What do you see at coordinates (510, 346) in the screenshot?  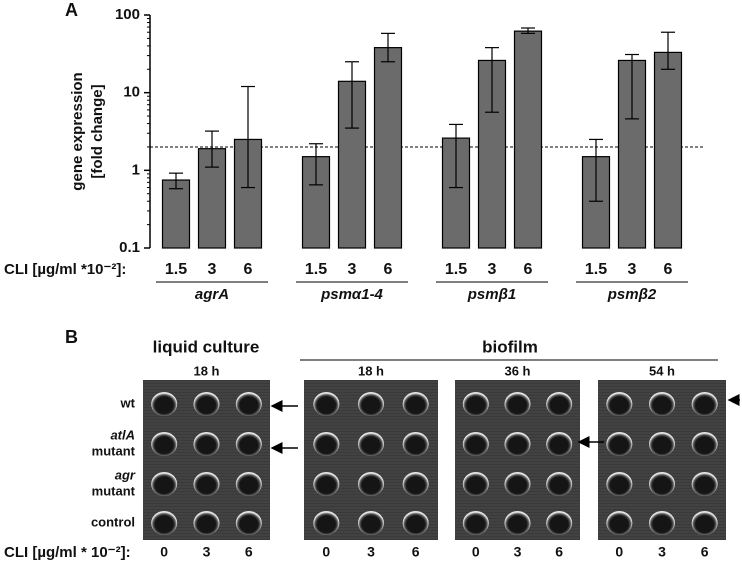 I see `column-header: biofilm` at bounding box center [510, 346].